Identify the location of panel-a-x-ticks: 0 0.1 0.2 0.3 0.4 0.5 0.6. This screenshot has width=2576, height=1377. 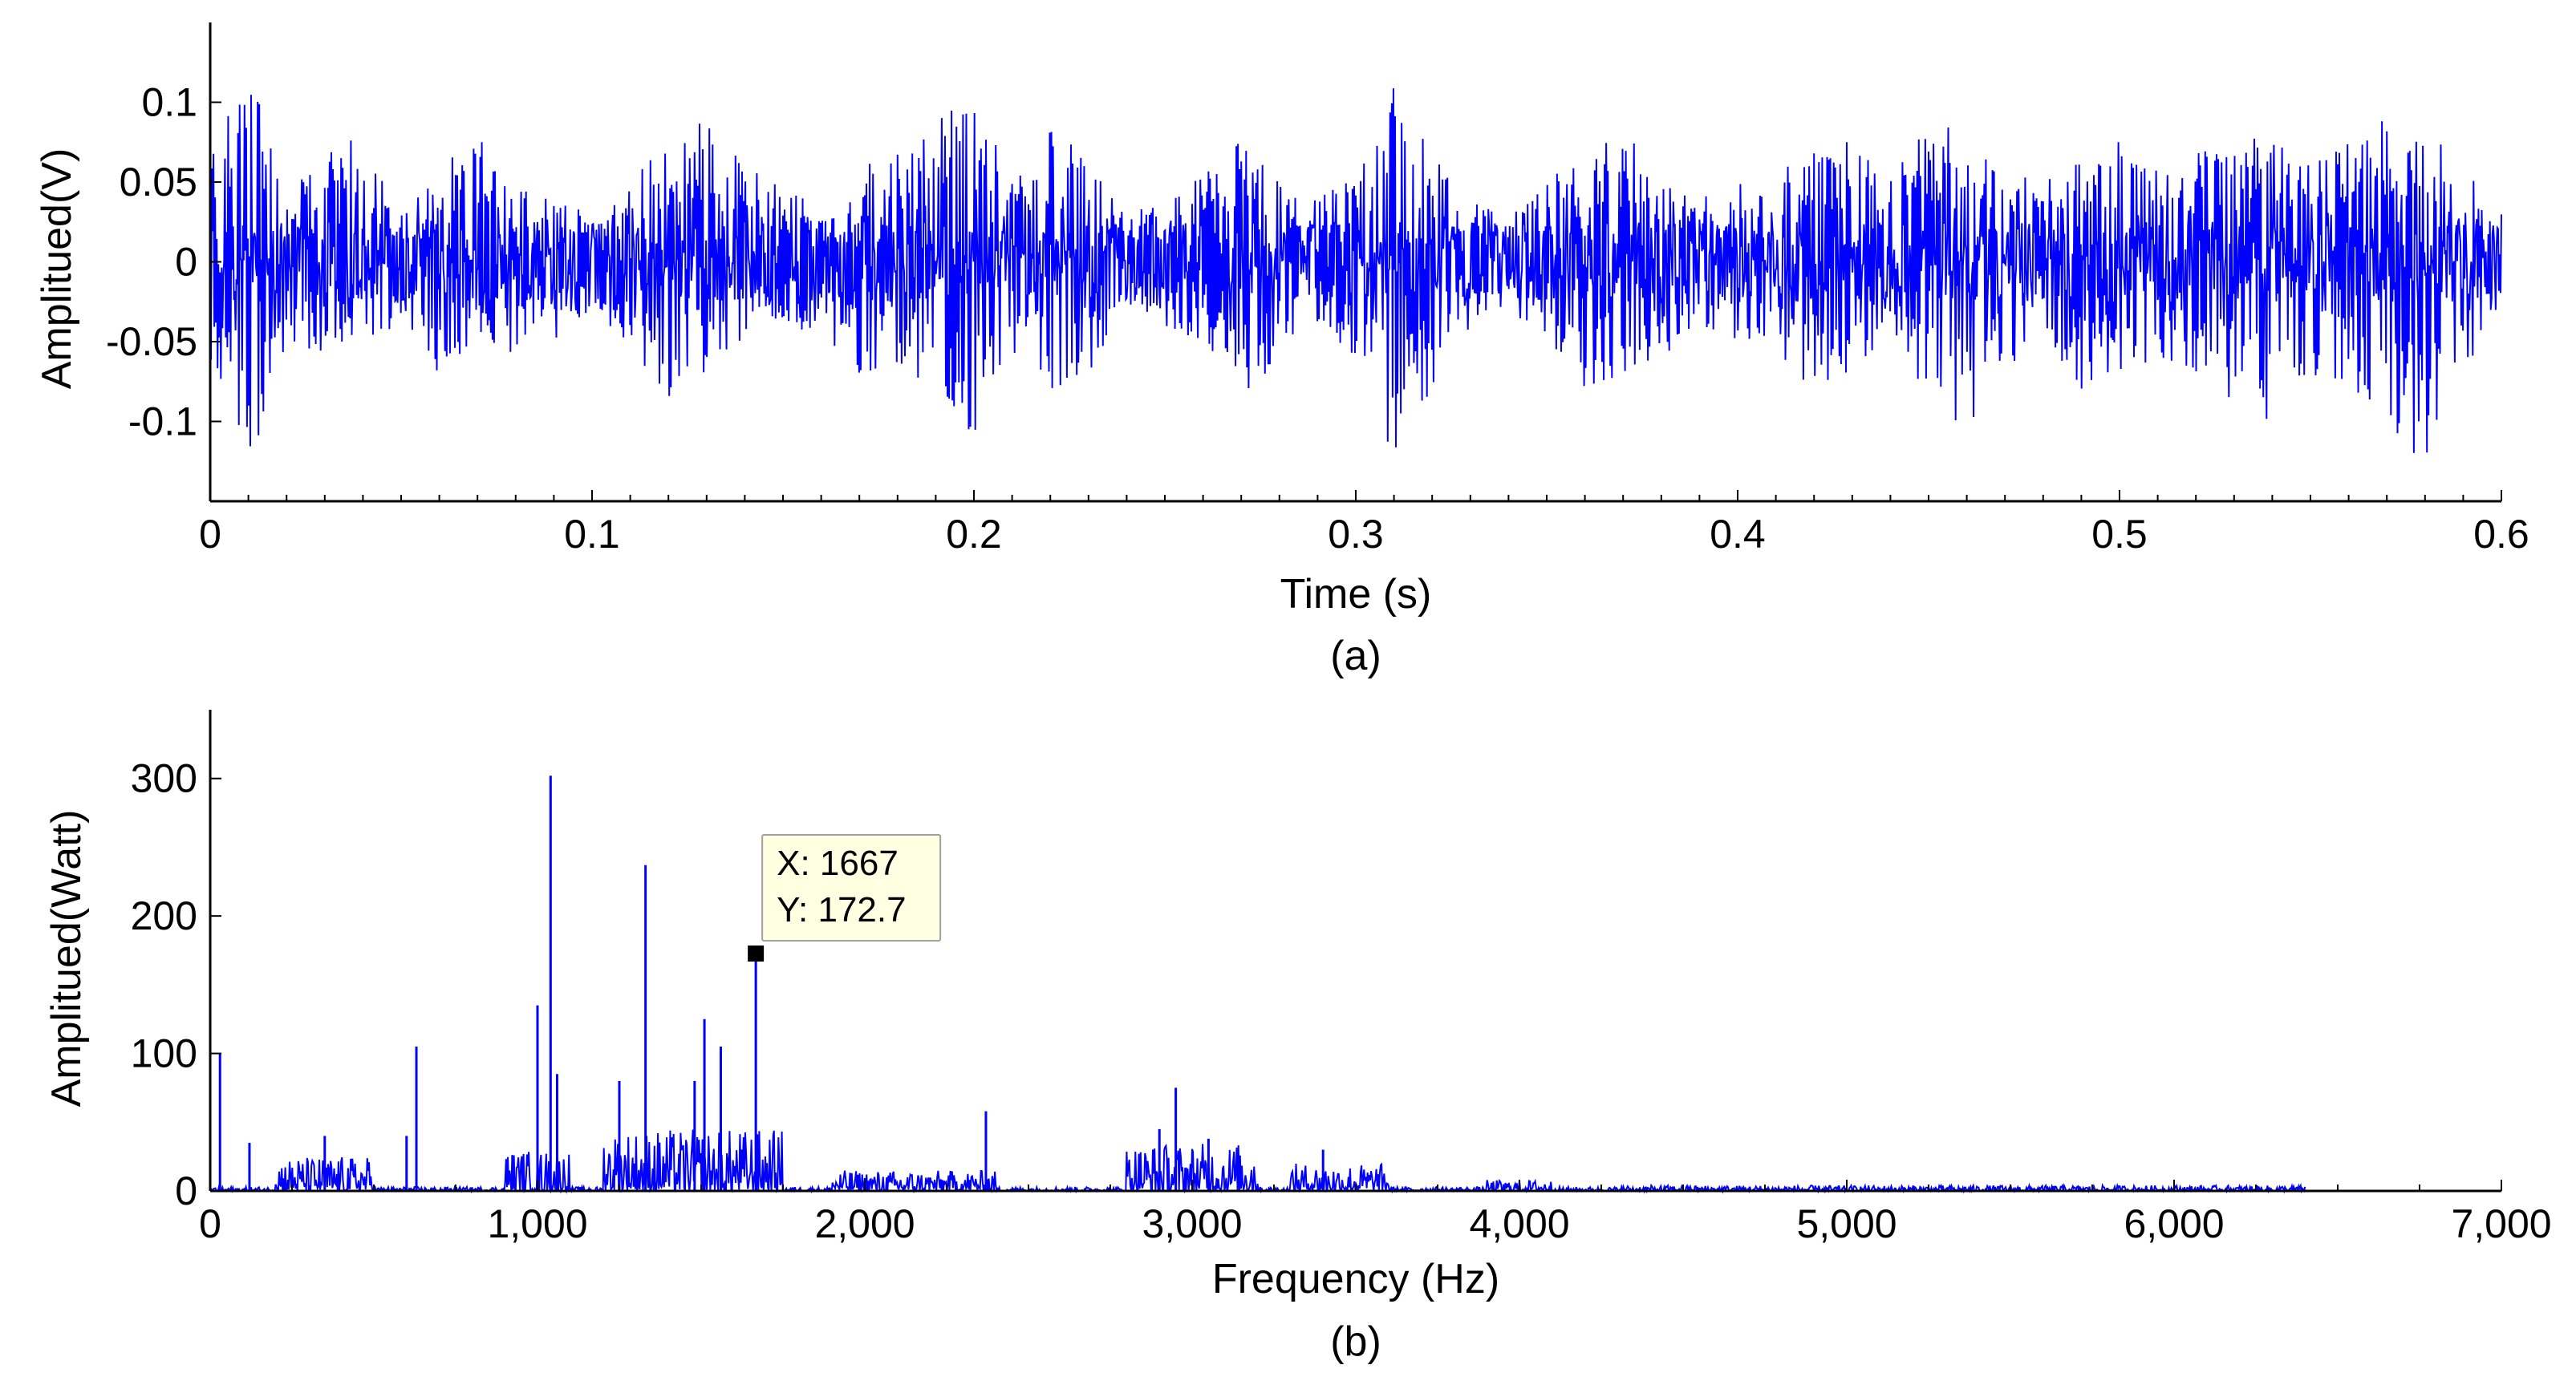
(1364, 523).